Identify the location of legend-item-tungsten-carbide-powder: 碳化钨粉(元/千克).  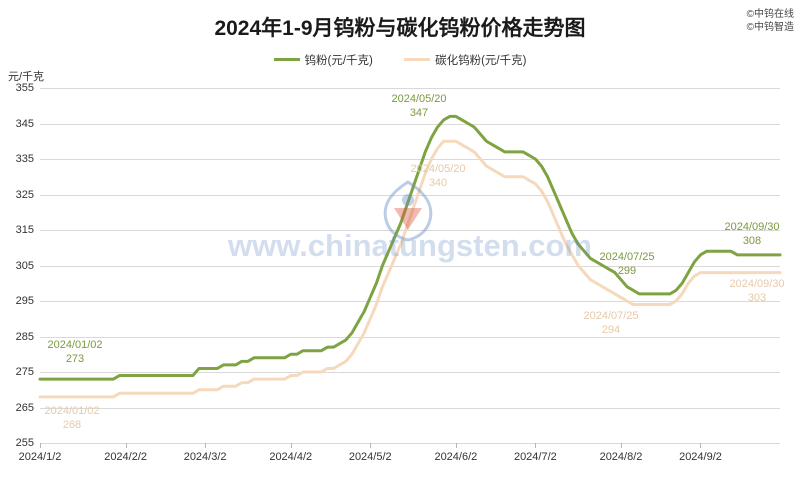
(465, 60).